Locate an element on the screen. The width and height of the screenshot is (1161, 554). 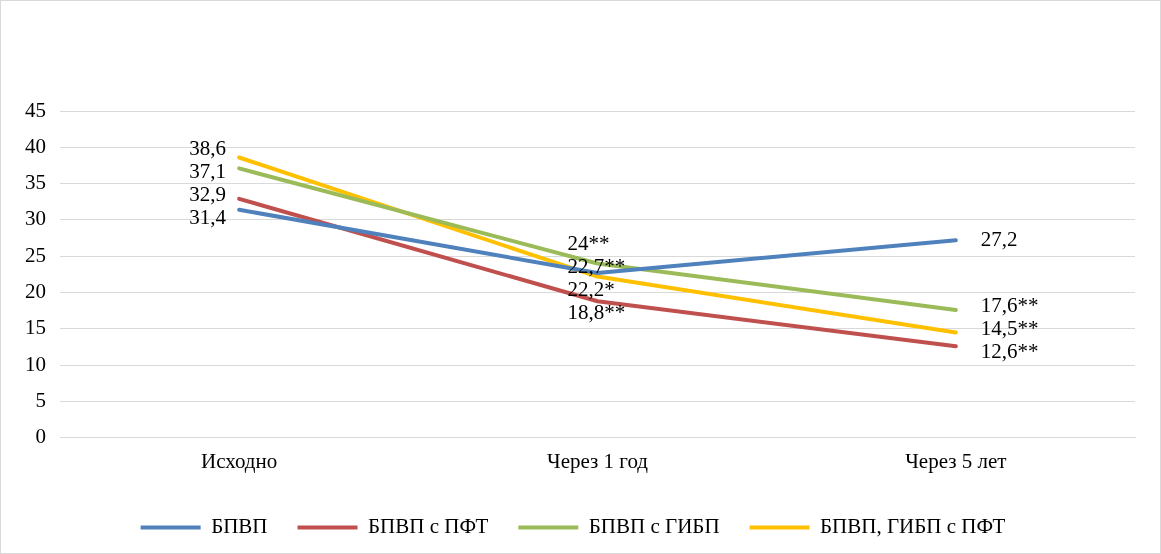
y-tick-label: 15 is located at coordinates (35, 327).